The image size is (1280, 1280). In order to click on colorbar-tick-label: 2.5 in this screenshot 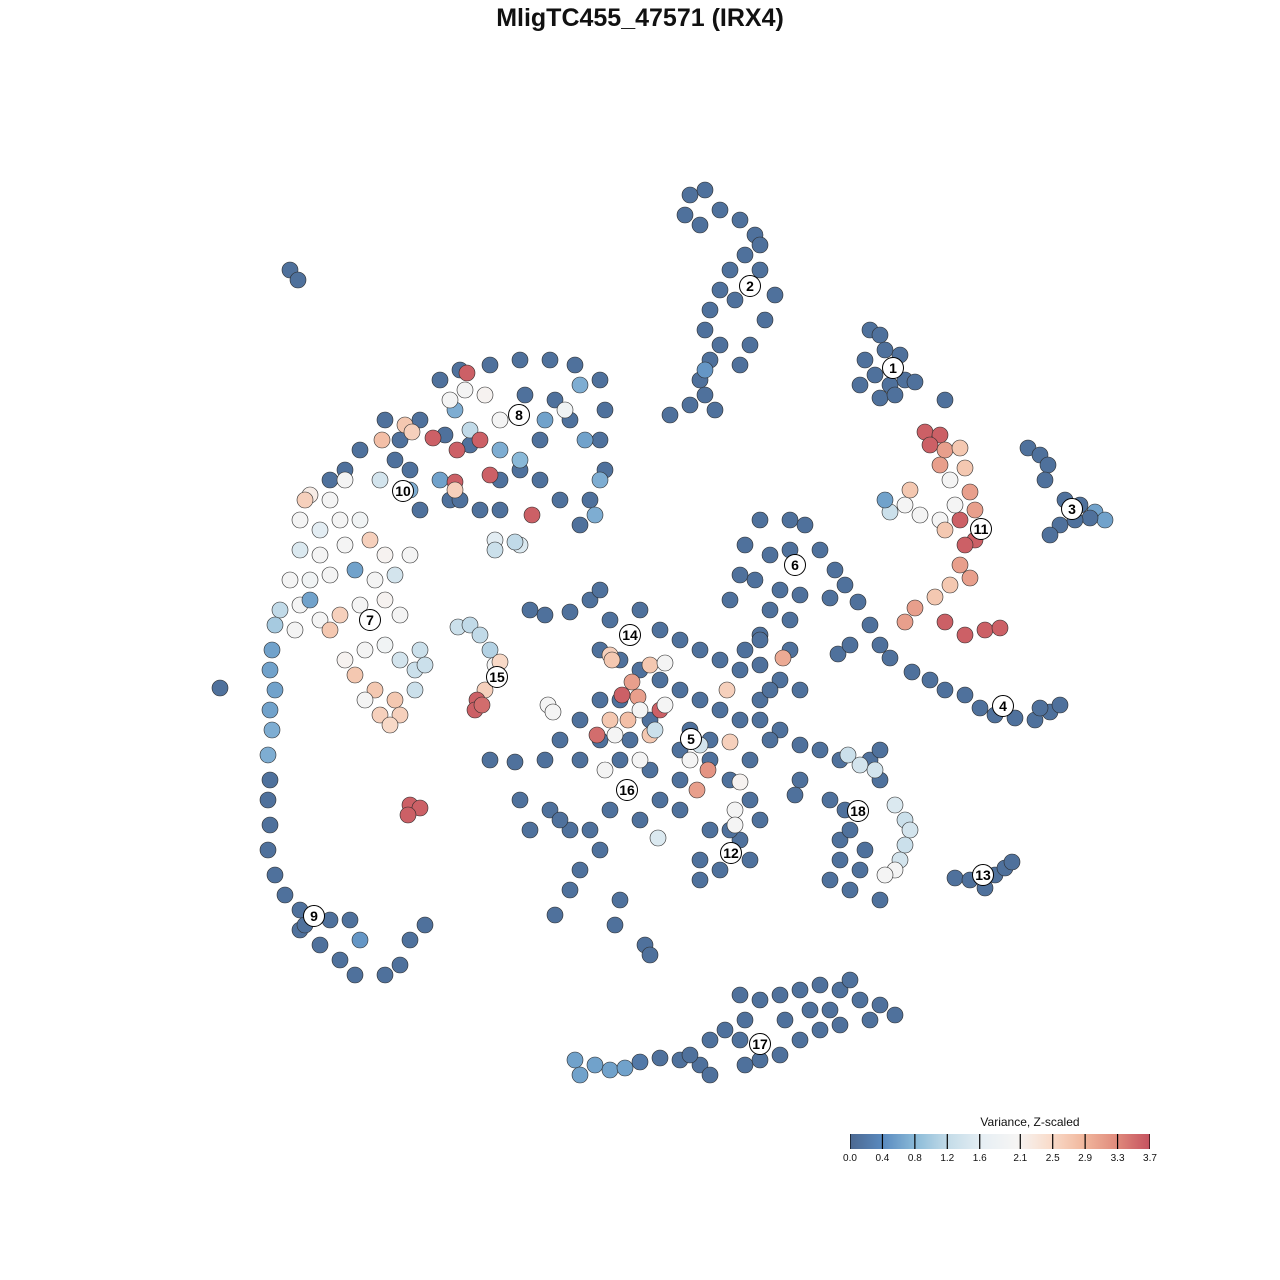, I will do `click(1052, 1158)`.